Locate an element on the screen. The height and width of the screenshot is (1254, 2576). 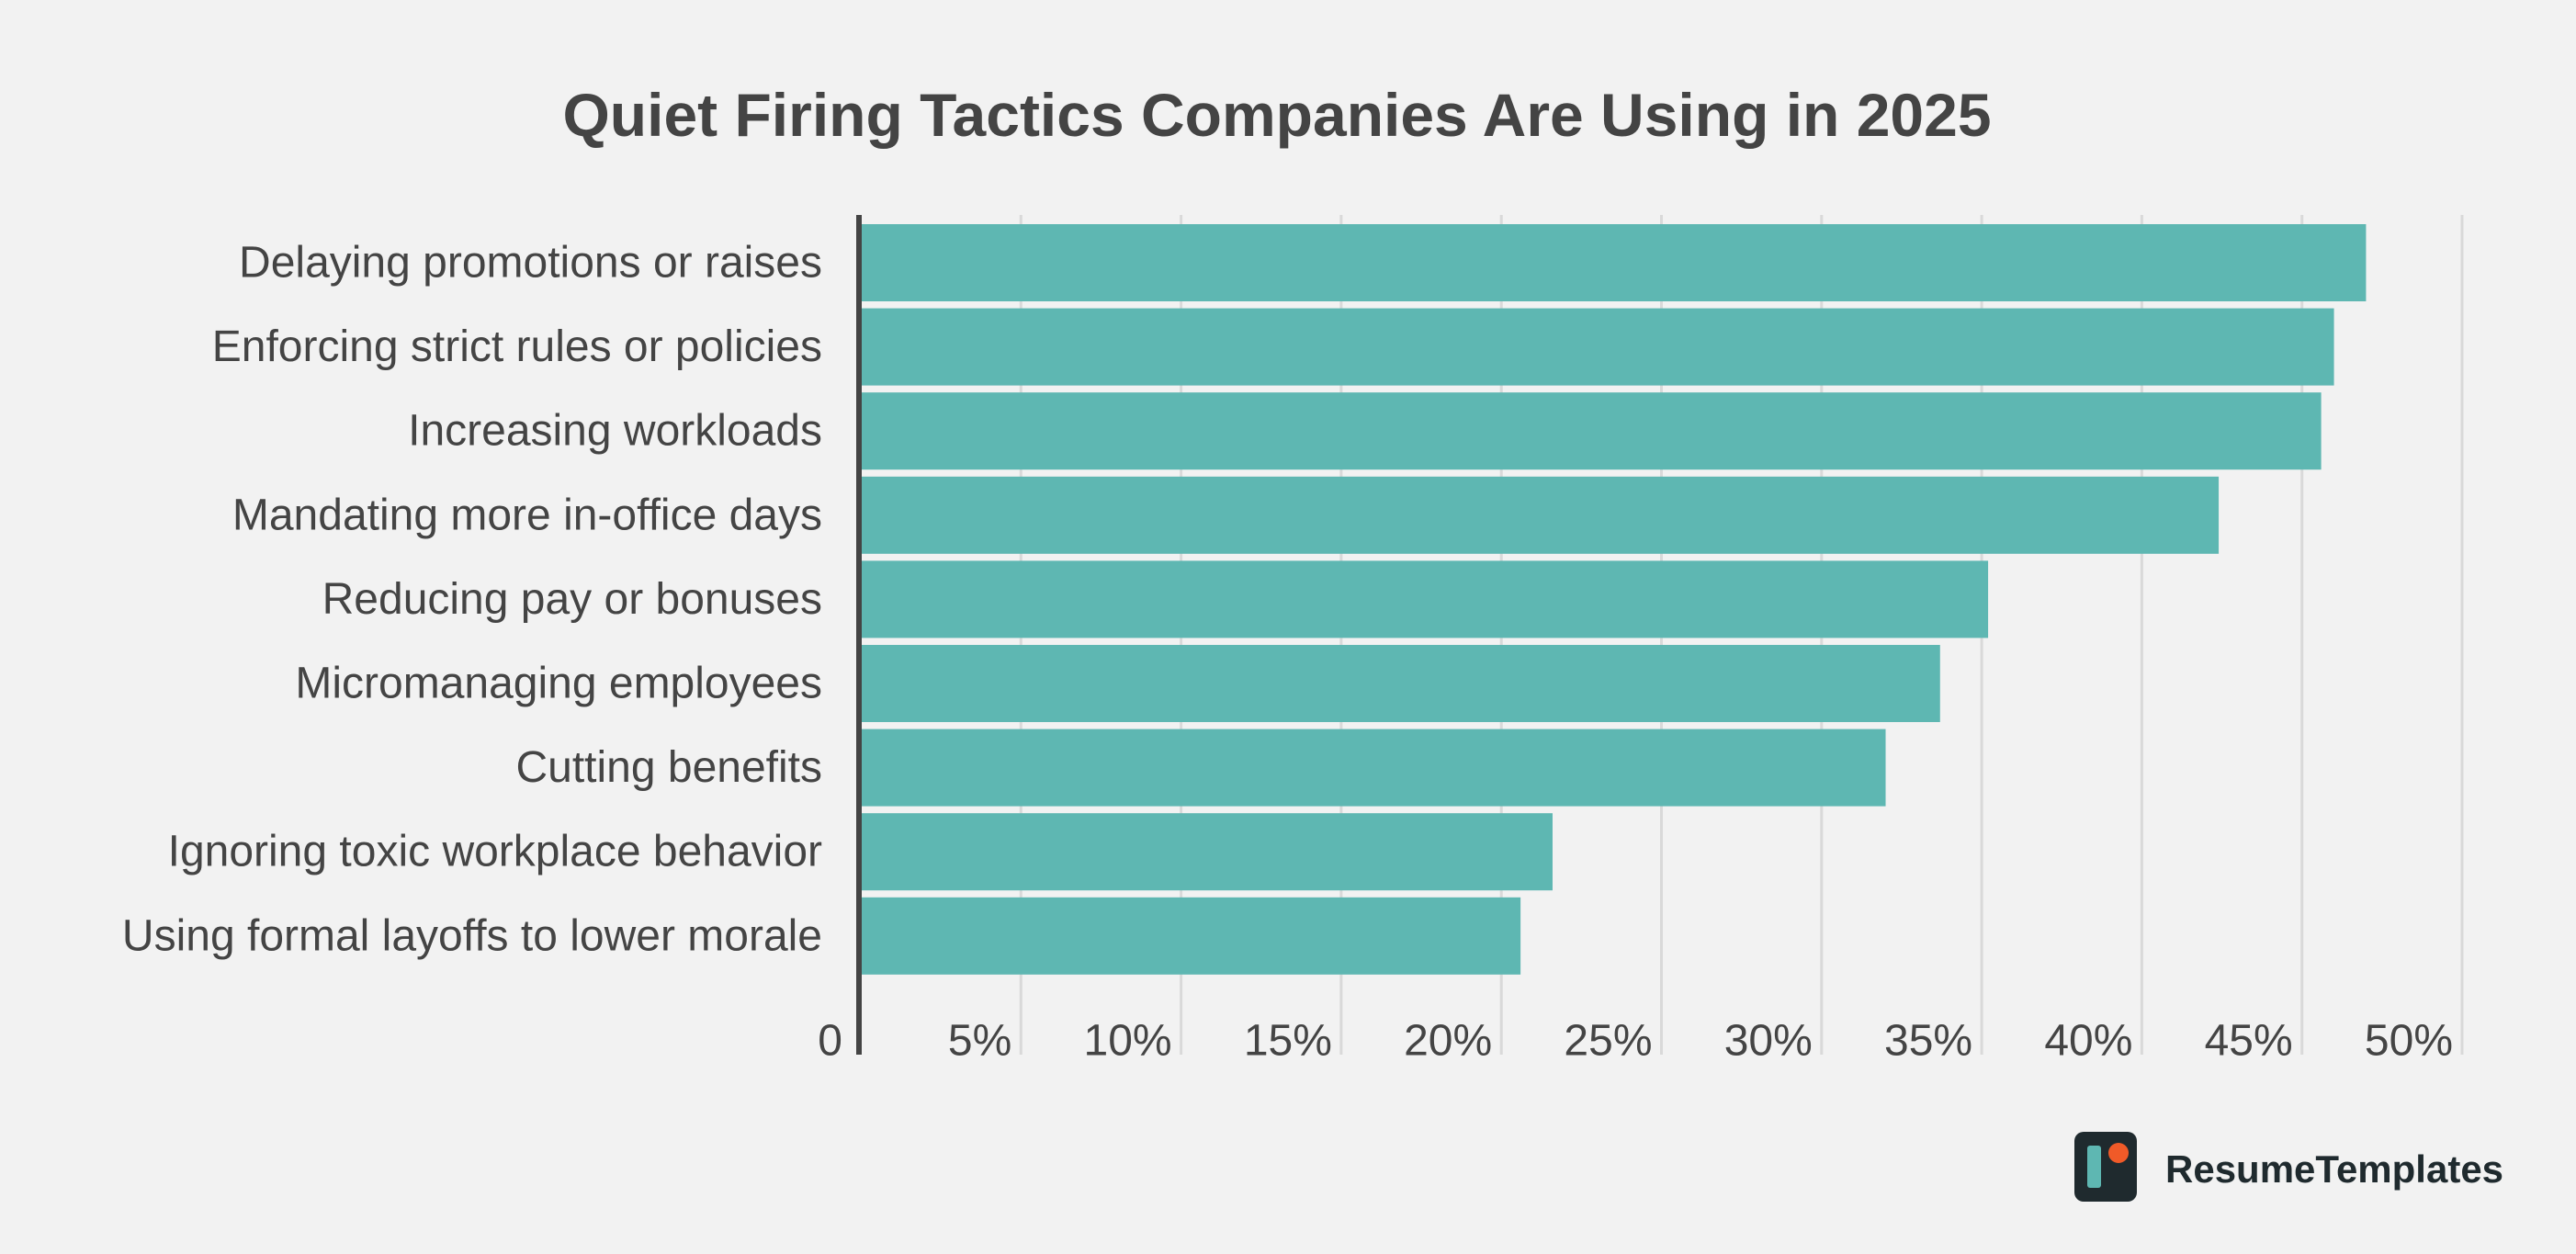
brand-name: ResumeTemplates is located at coordinates (2334, 1169).